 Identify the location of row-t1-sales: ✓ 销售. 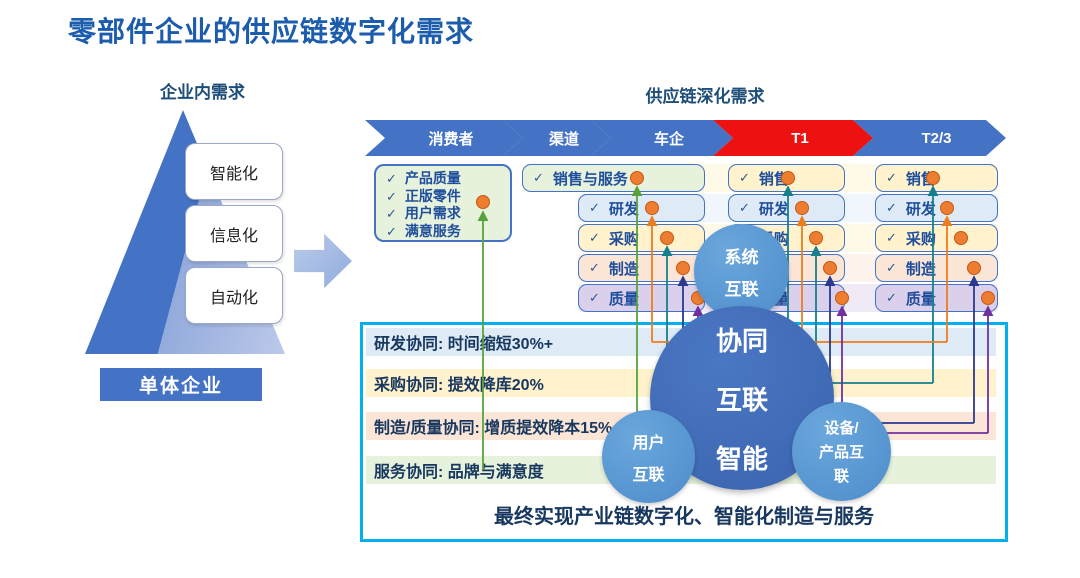
(786, 178).